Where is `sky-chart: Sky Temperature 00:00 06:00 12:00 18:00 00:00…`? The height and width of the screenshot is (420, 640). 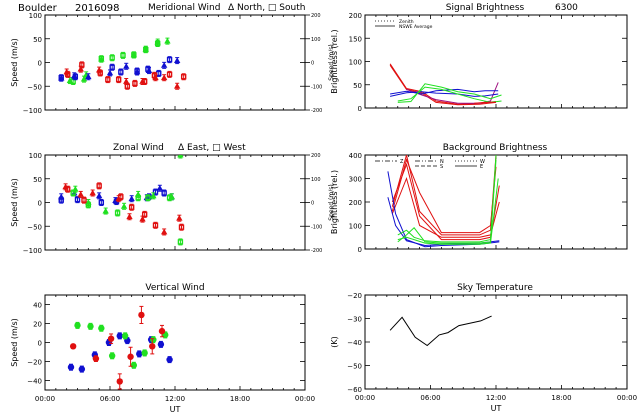
sky-chart: Sky Temperature 00:00 06:00 12:00 18:00 00:00… is located at coordinates (483, 348).